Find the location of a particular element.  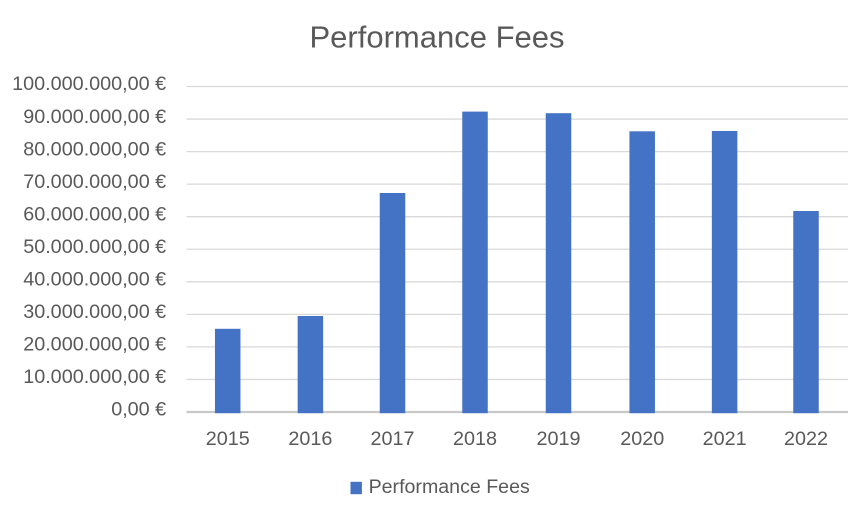

svg-text: 100.000.000,00 € is located at coordinates (89, 84).